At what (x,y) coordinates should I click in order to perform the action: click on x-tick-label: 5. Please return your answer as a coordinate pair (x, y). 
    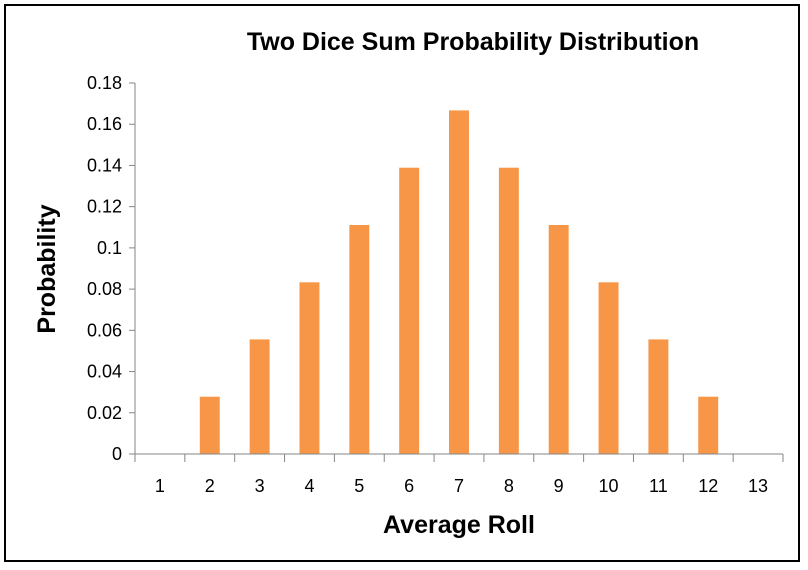
    Looking at the image, I should click on (359, 486).